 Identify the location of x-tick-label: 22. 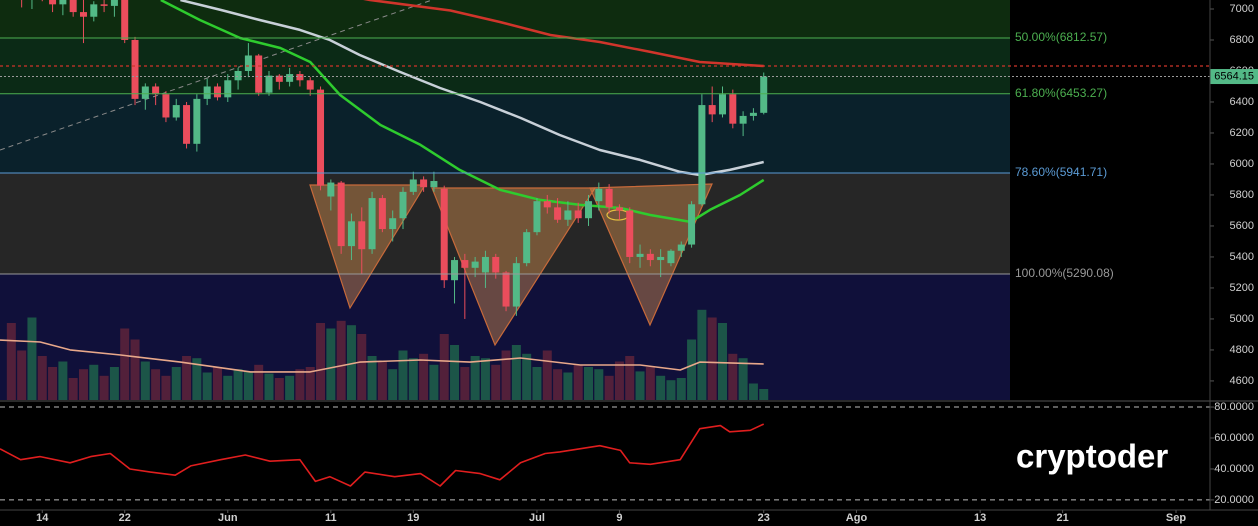
(125, 518).